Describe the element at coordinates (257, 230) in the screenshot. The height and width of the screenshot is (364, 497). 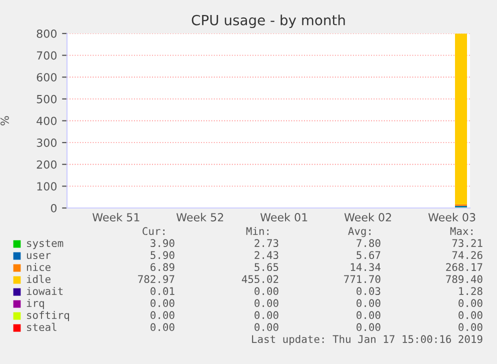
I see `text: Min:` at that location.